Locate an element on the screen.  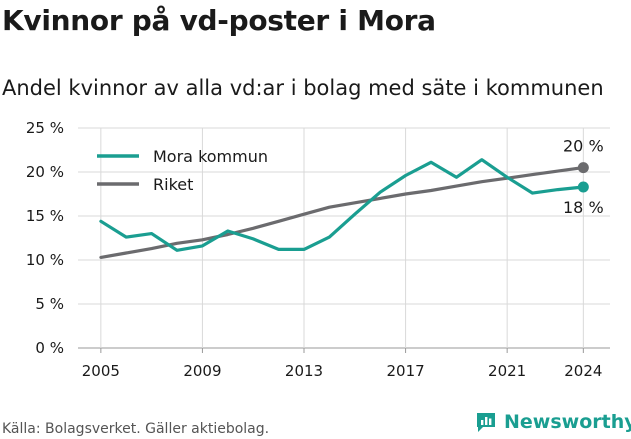
legend-label: Mora kommun is located at coordinates (210, 156).